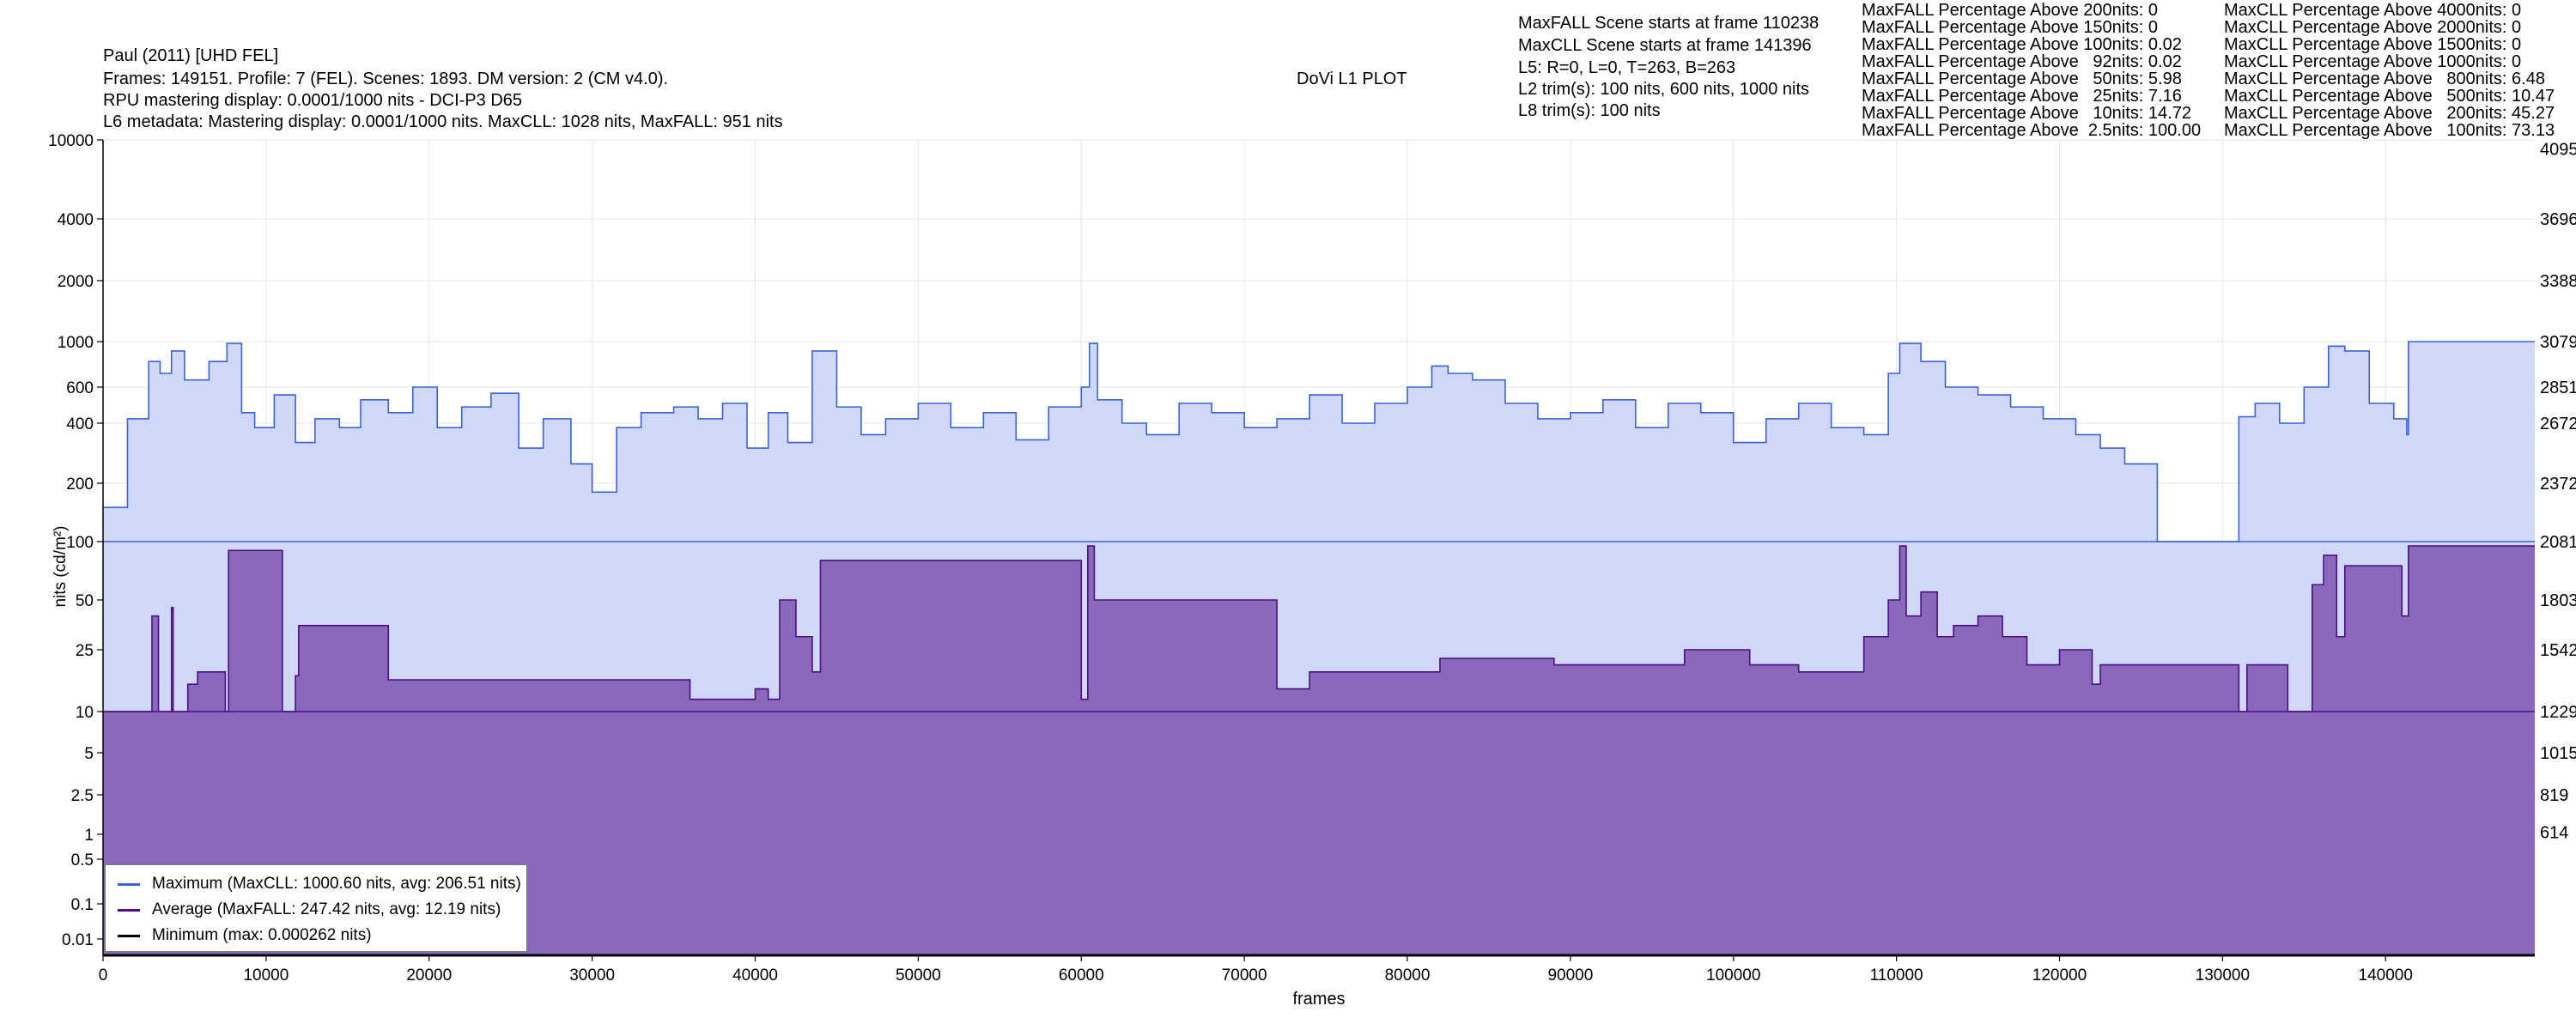 The width and height of the screenshot is (2576, 1030). I want to click on y-tick-label-16: 10000, so click(71, 141).